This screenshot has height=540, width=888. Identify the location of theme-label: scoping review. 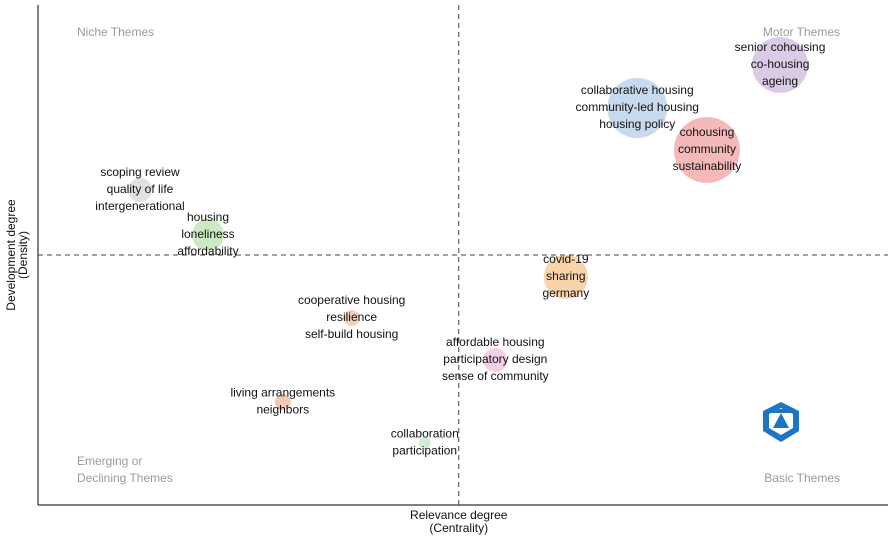
(140, 172).